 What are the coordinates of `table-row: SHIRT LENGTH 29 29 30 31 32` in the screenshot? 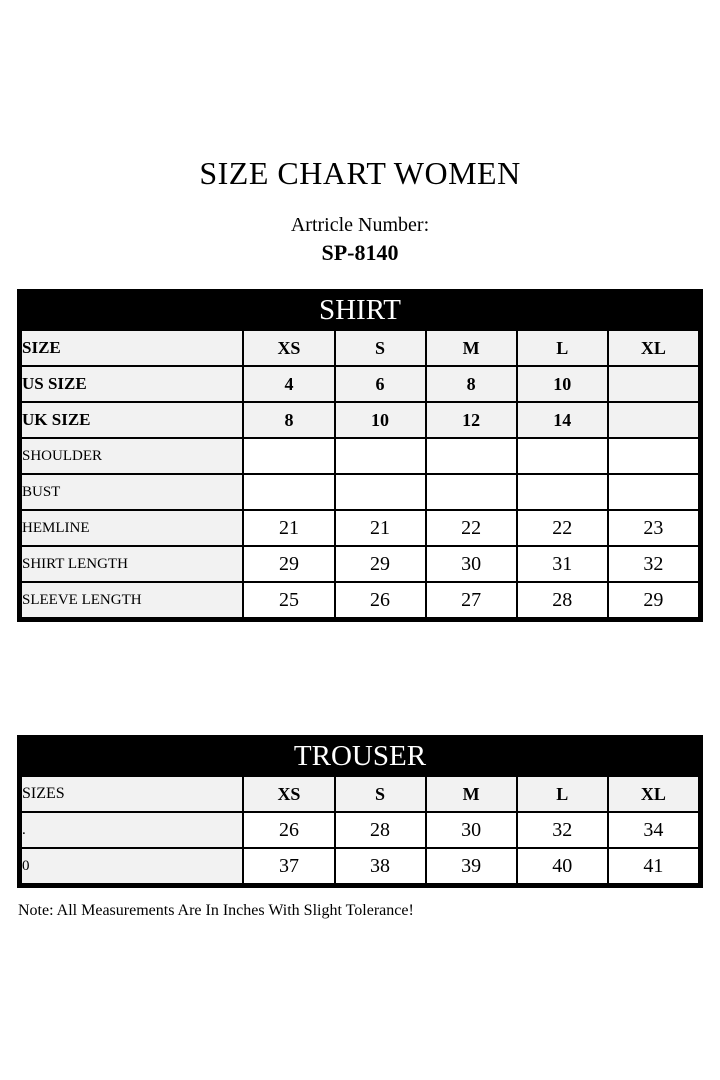 It's located at (360, 564).